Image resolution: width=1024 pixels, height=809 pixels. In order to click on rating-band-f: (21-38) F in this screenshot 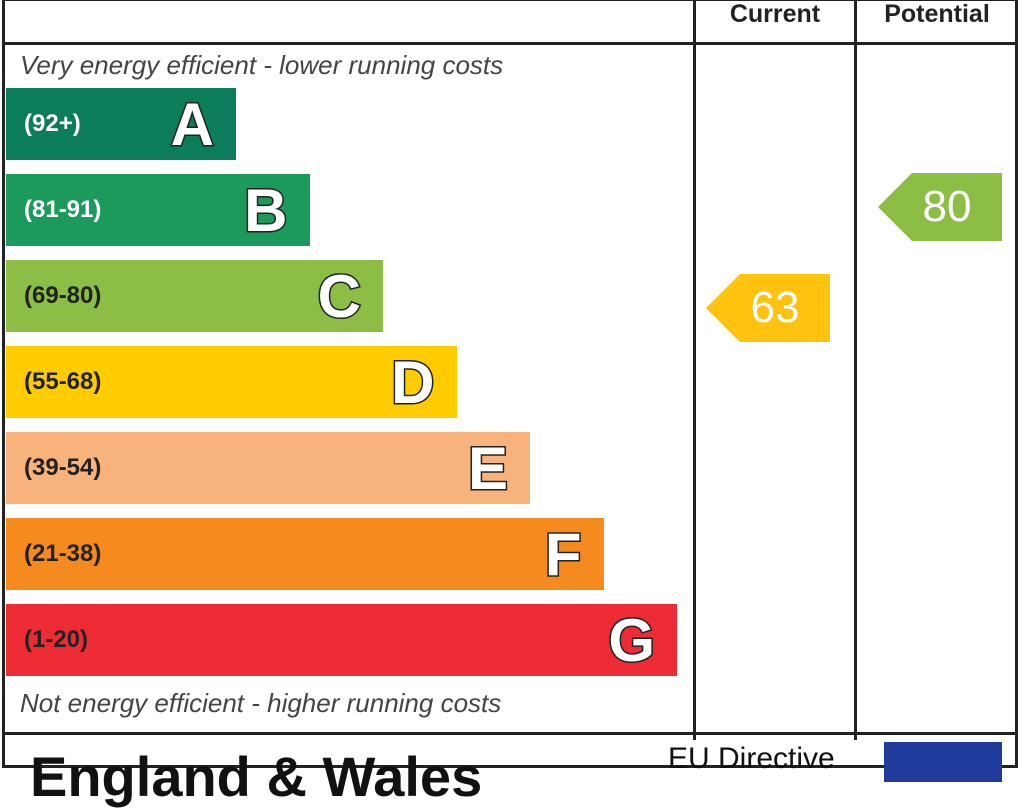, I will do `click(305, 554)`.